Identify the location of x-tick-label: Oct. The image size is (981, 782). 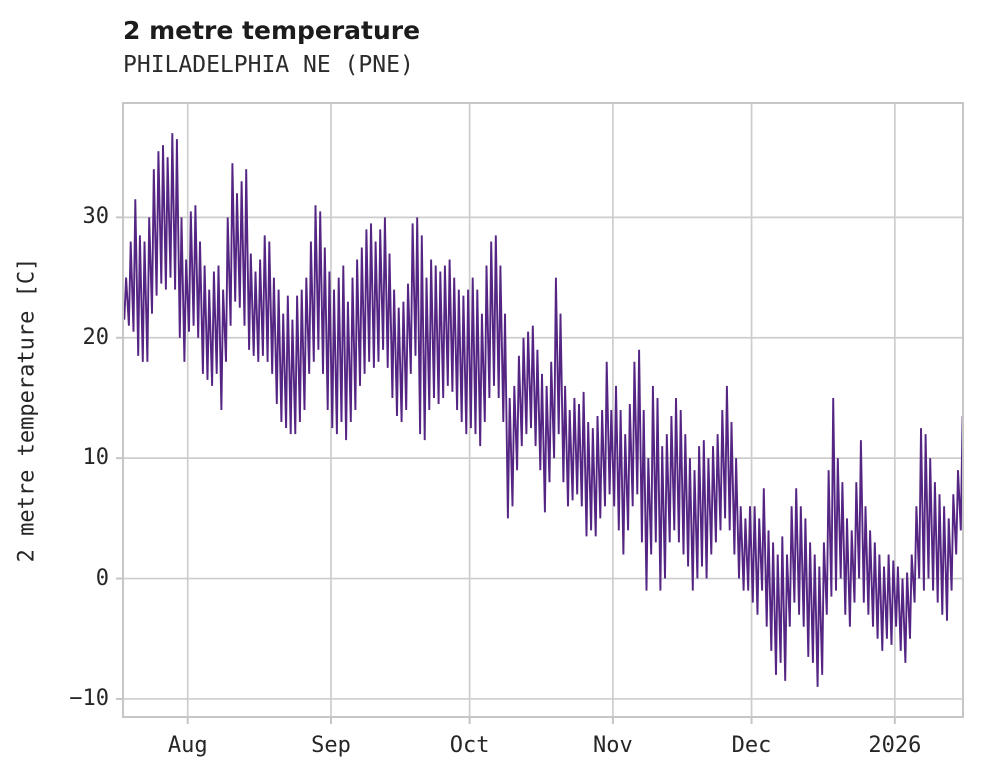
(469, 745).